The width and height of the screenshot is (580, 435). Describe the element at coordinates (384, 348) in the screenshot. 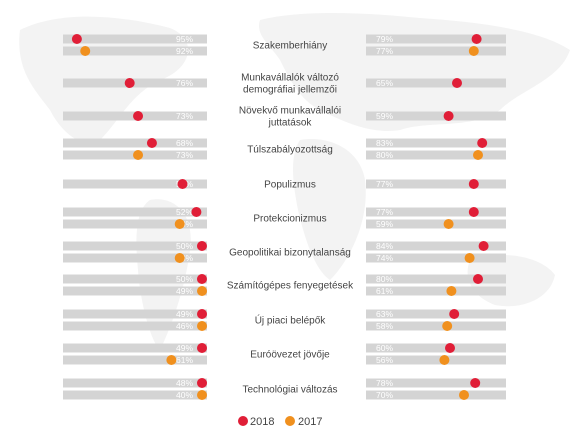

I see `right-value-label: 60%` at that location.